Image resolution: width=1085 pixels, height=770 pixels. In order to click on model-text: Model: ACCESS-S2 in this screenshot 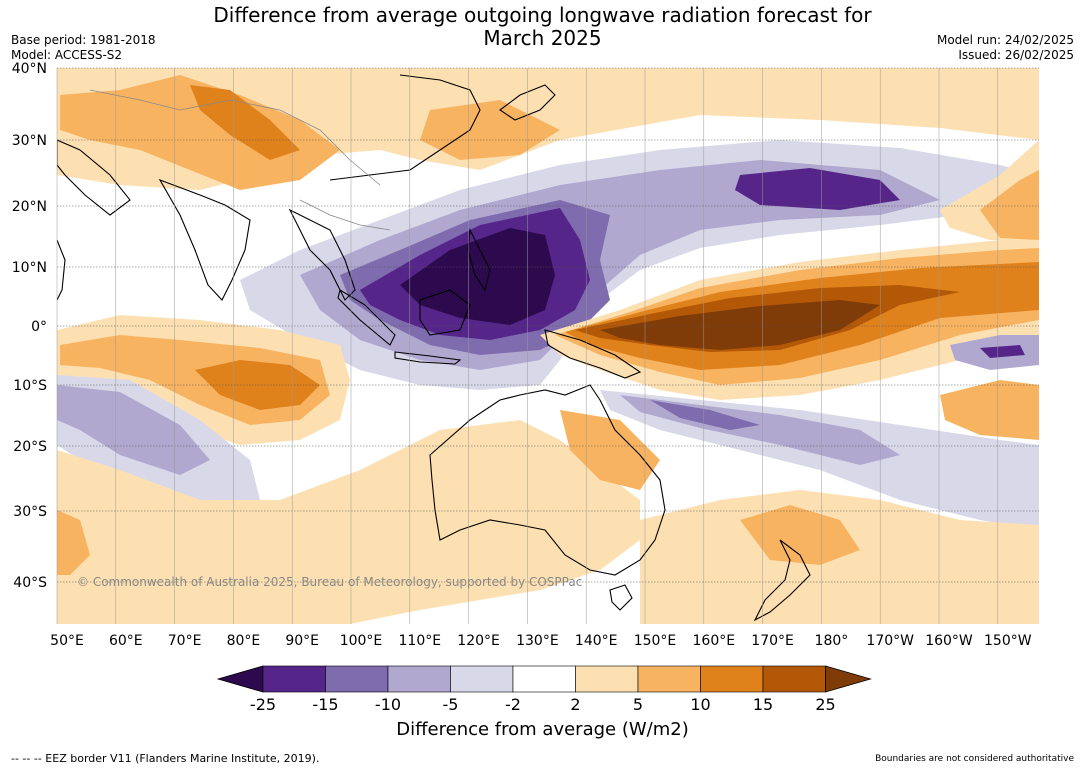, I will do `click(67, 55)`.